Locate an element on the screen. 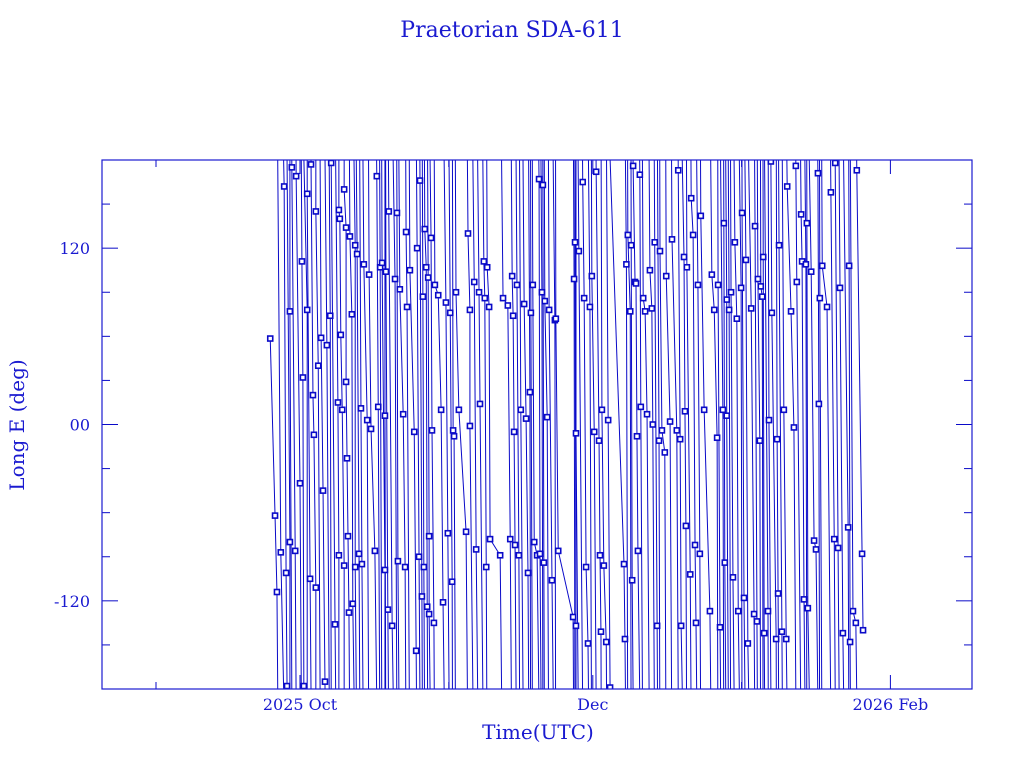  y-tick-label: 120 is located at coordinates (74, 248).